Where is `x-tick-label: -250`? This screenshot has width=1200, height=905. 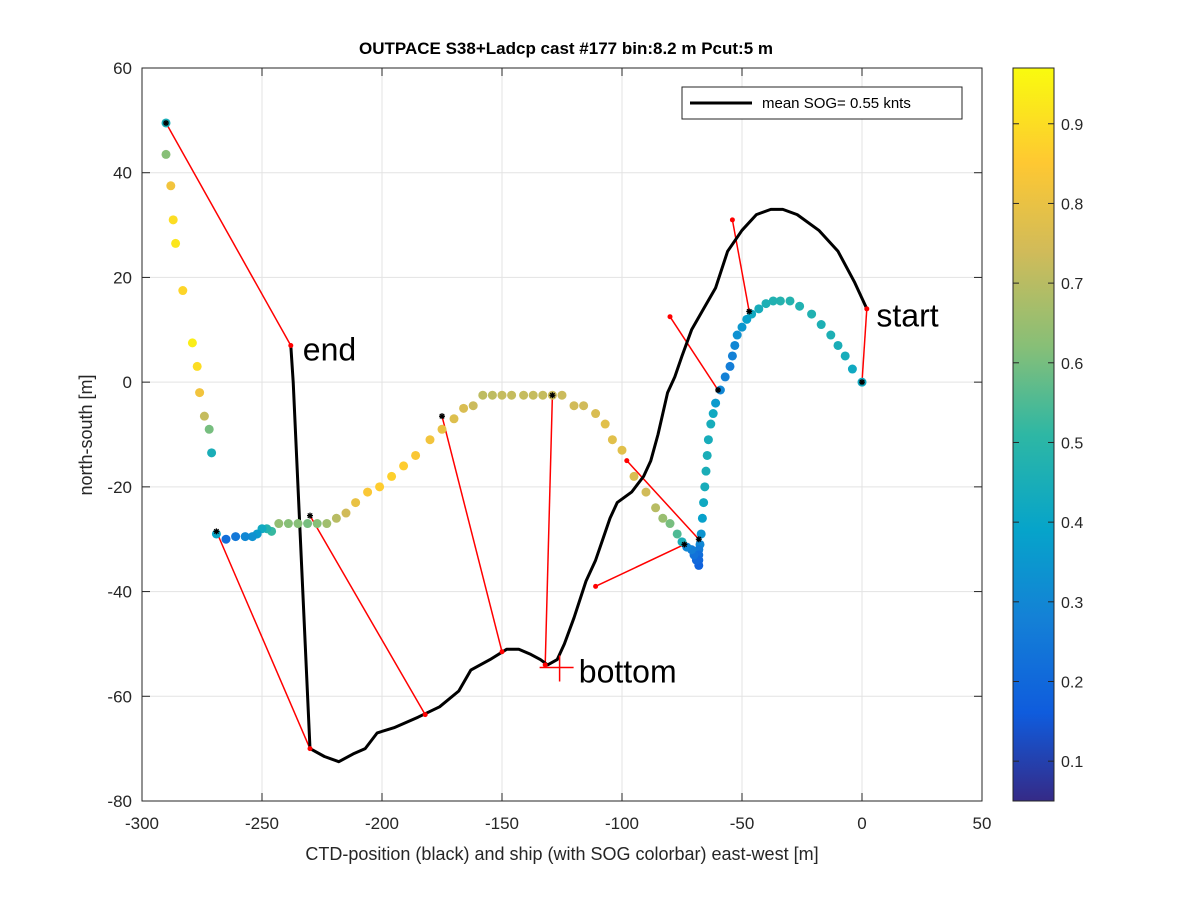 x-tick-label: -250 is located at coordinates (262, 823).